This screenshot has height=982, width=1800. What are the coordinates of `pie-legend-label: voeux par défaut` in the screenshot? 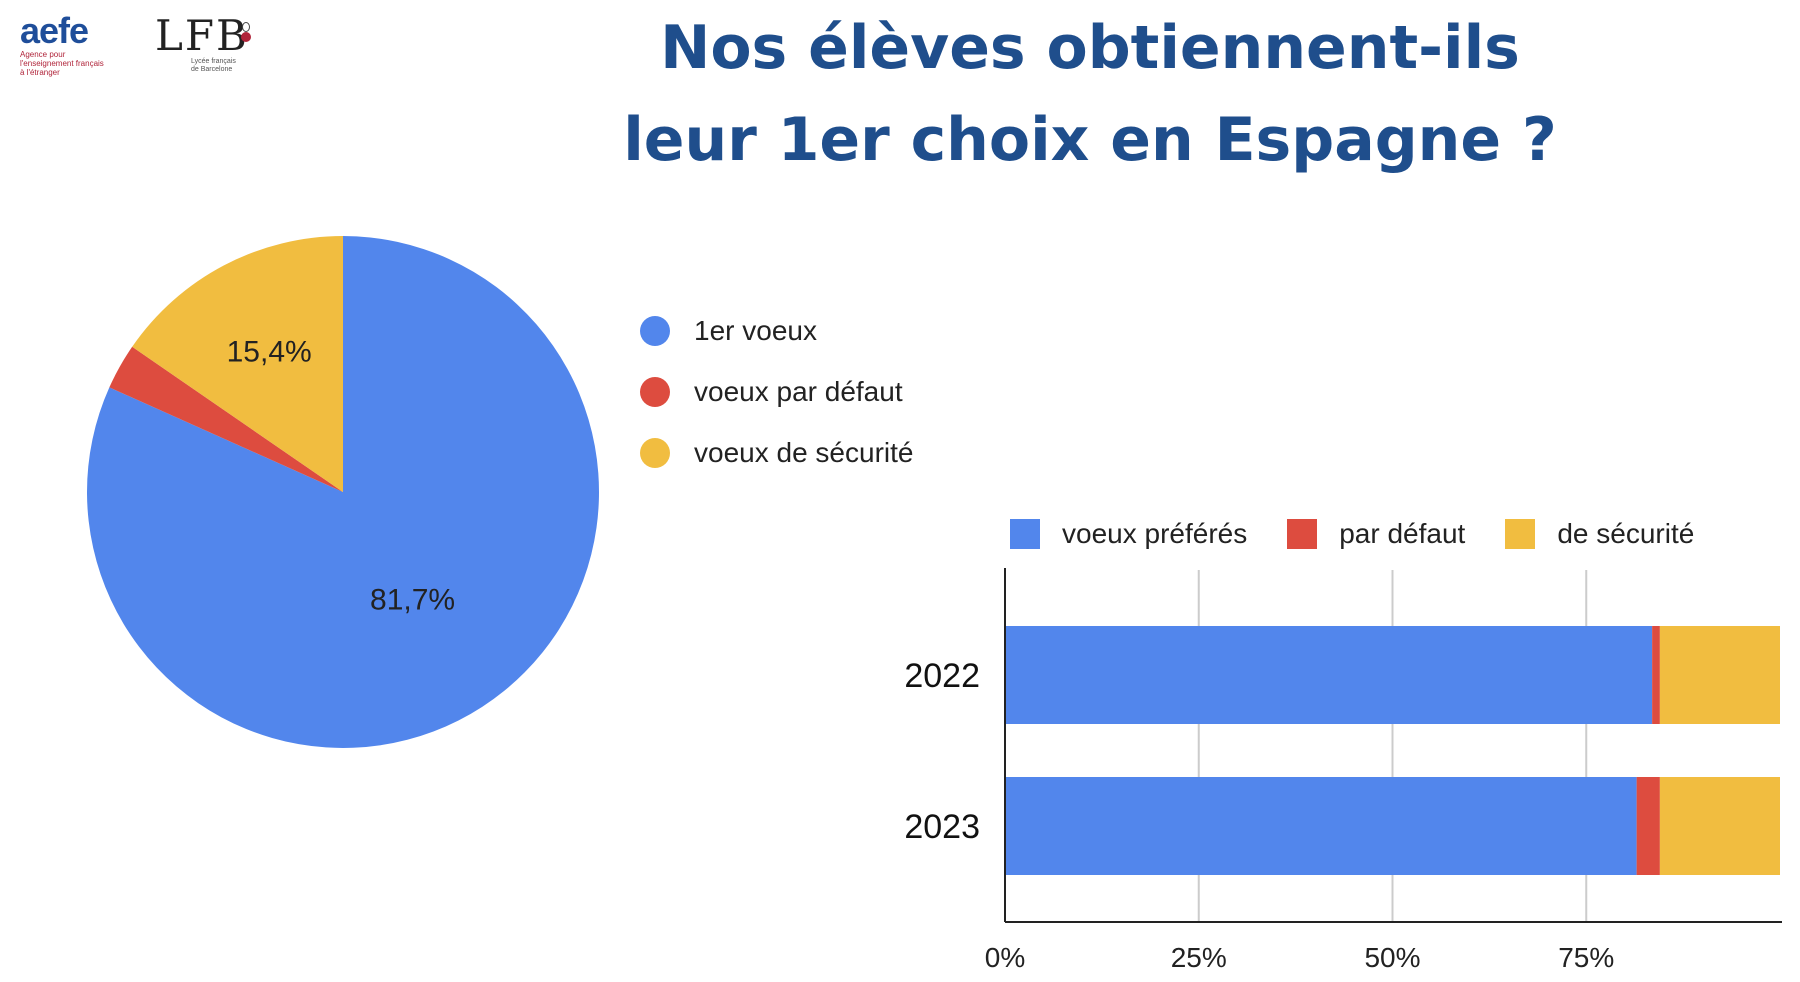 It's located at (798, 391).